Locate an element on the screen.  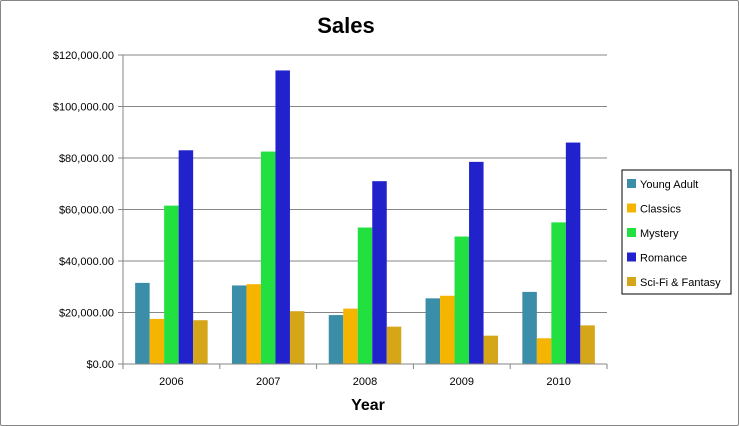
x-tick-label: 2008 is located at coordinates (365, 382).